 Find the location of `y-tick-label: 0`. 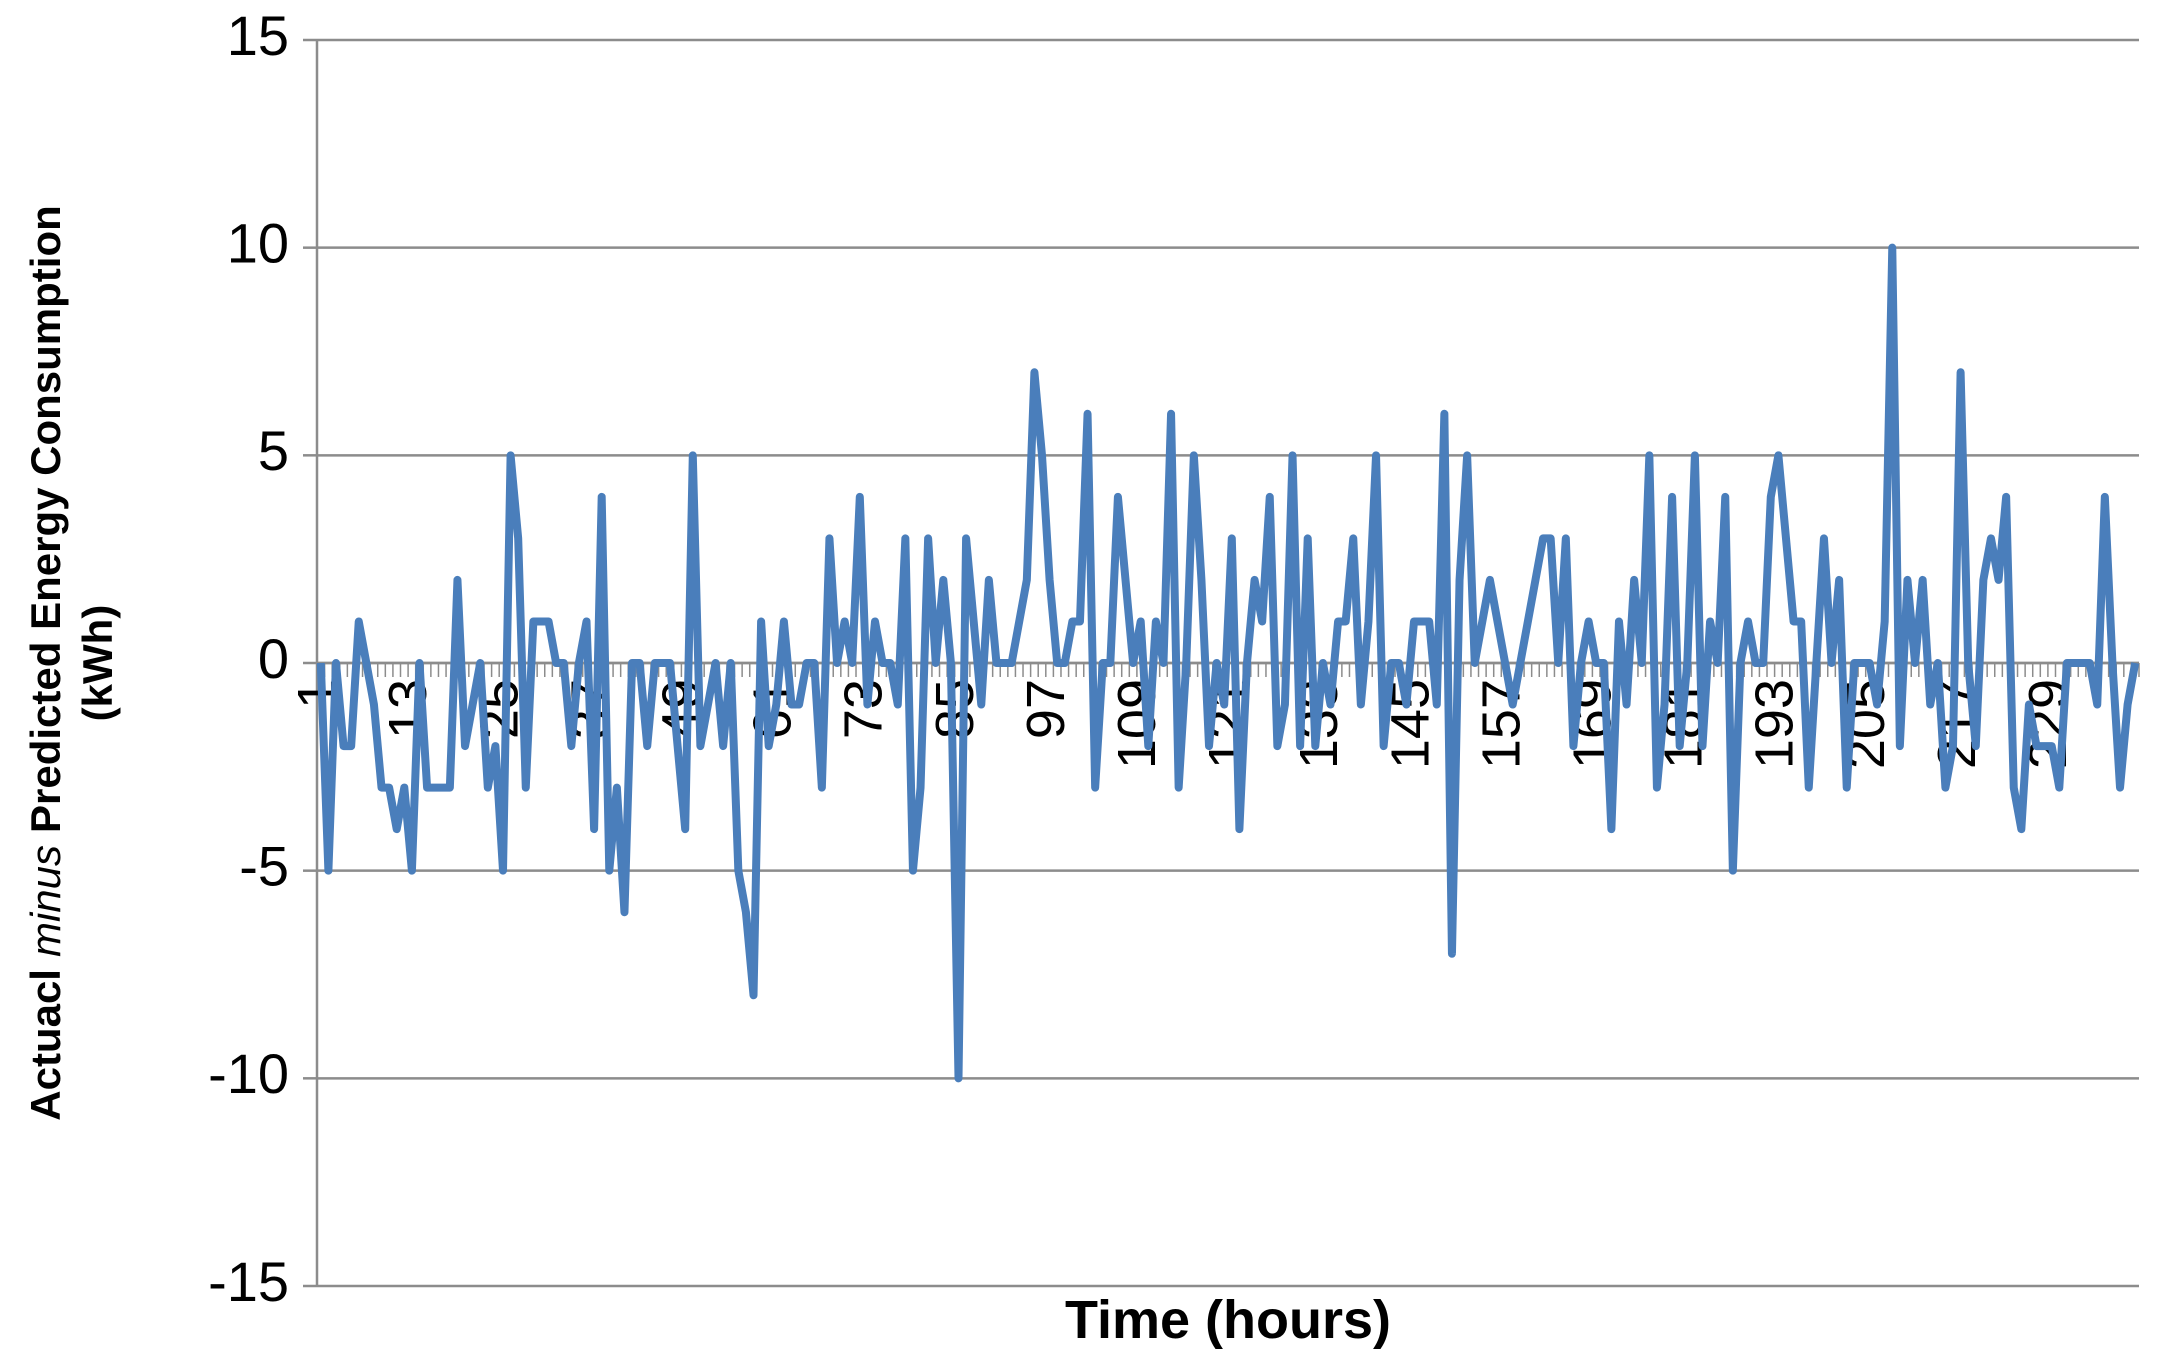

y-tick-label: 0 is located at coordinates (273, 658).